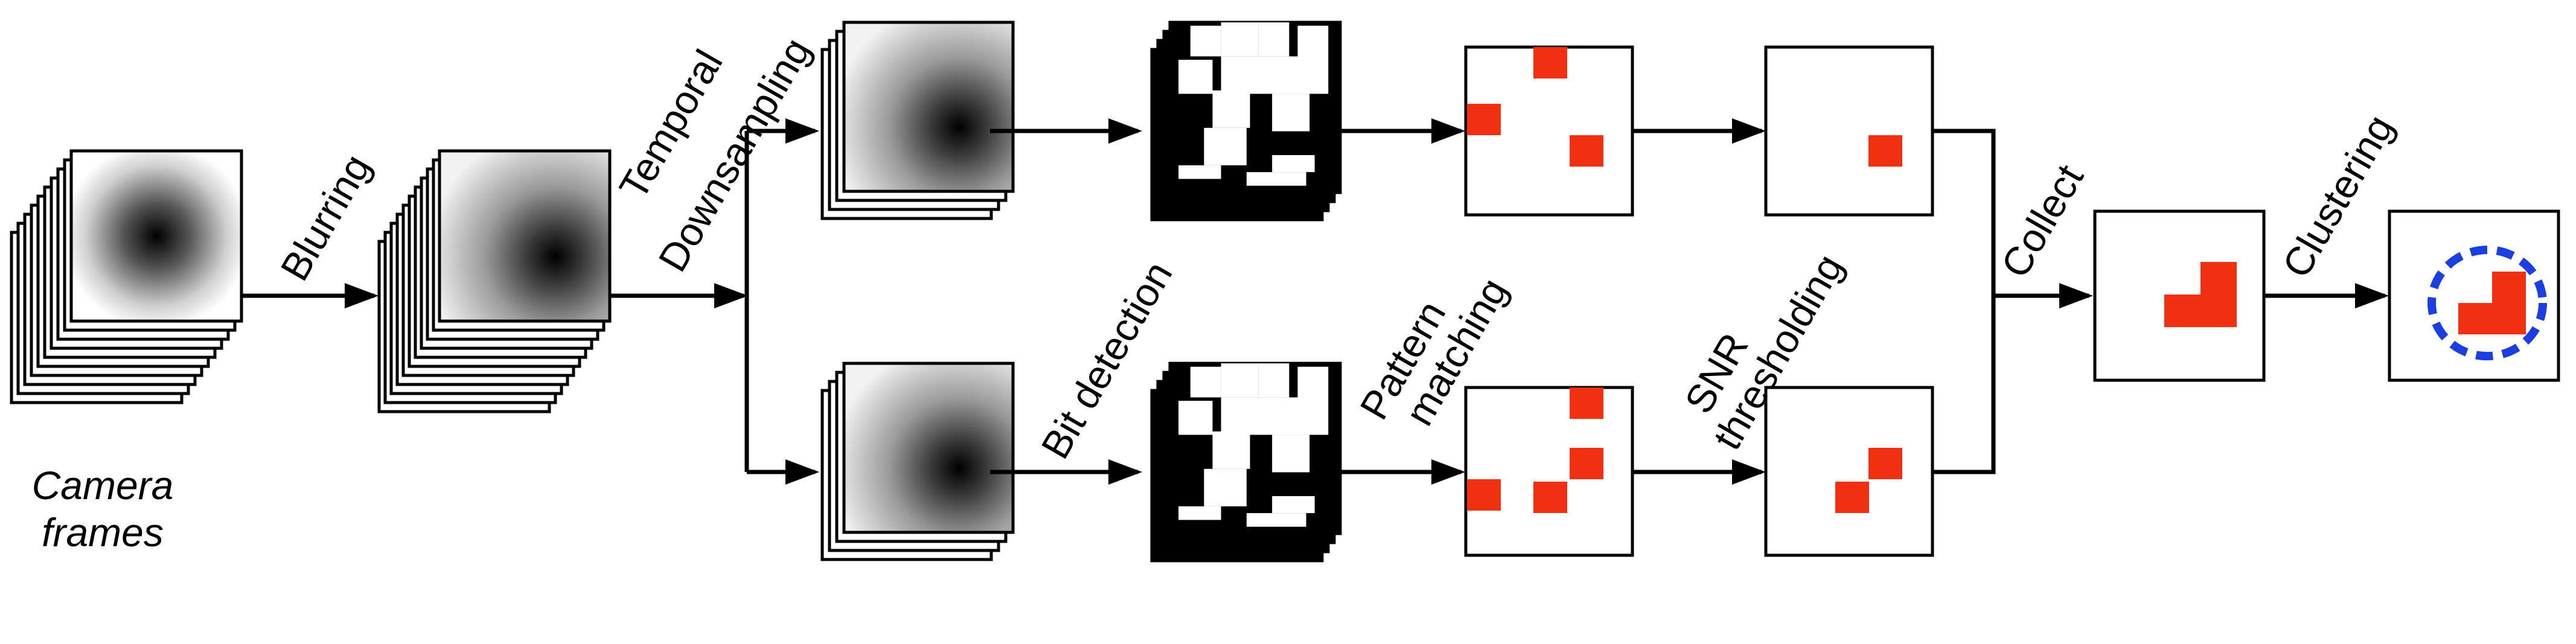 This screenshot has width=2576, height=644. Describe the element at coordinates (103, 532) in the screenshot. I see `camera-frames-label-line2: frames` at that location.